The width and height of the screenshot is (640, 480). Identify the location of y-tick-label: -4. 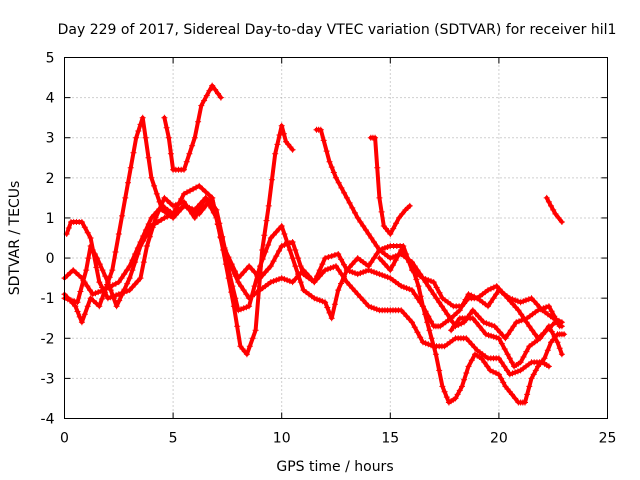
(48, 420).